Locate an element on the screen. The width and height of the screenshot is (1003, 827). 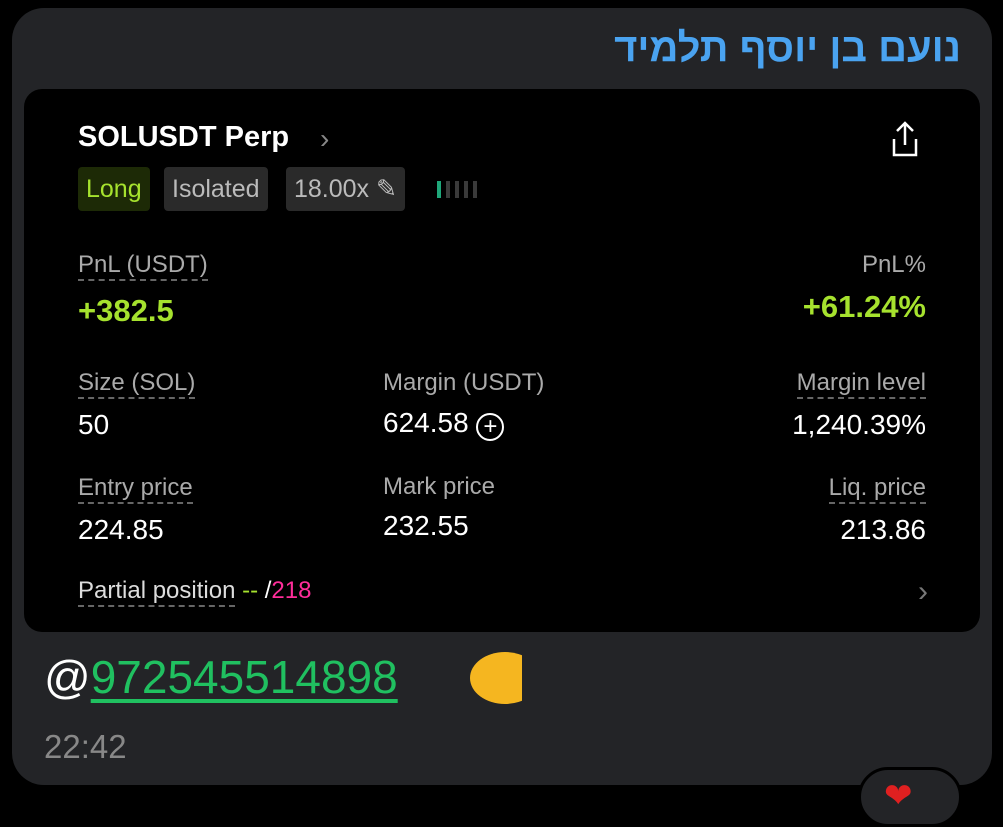
message-time: 22:42 is located at coordinates (85, 746).